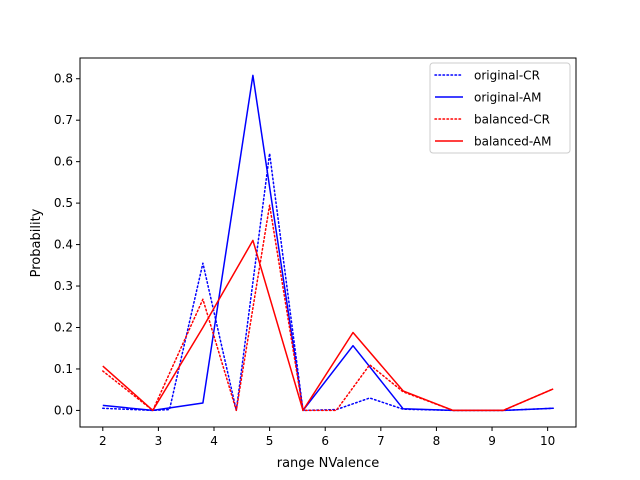  What do you see at coordinates (513, 142) in the screenshot?
I see `legend-label-balanced-am: balanced-AM` at bounding box center [513, 142].